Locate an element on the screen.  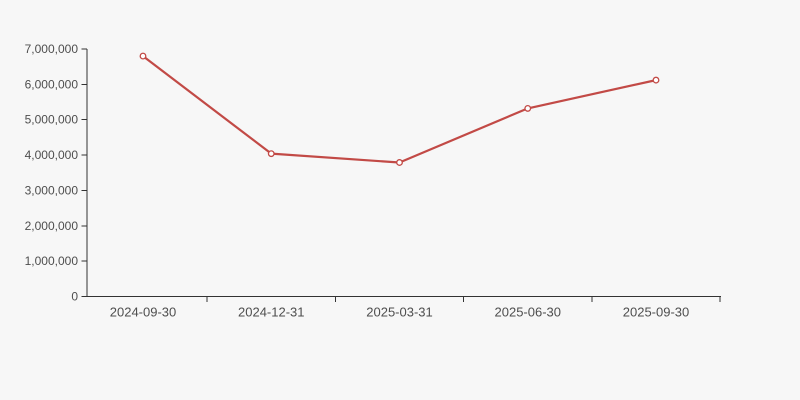
y-tick-label: 3,000,000 is located at coordinates (52, 190).